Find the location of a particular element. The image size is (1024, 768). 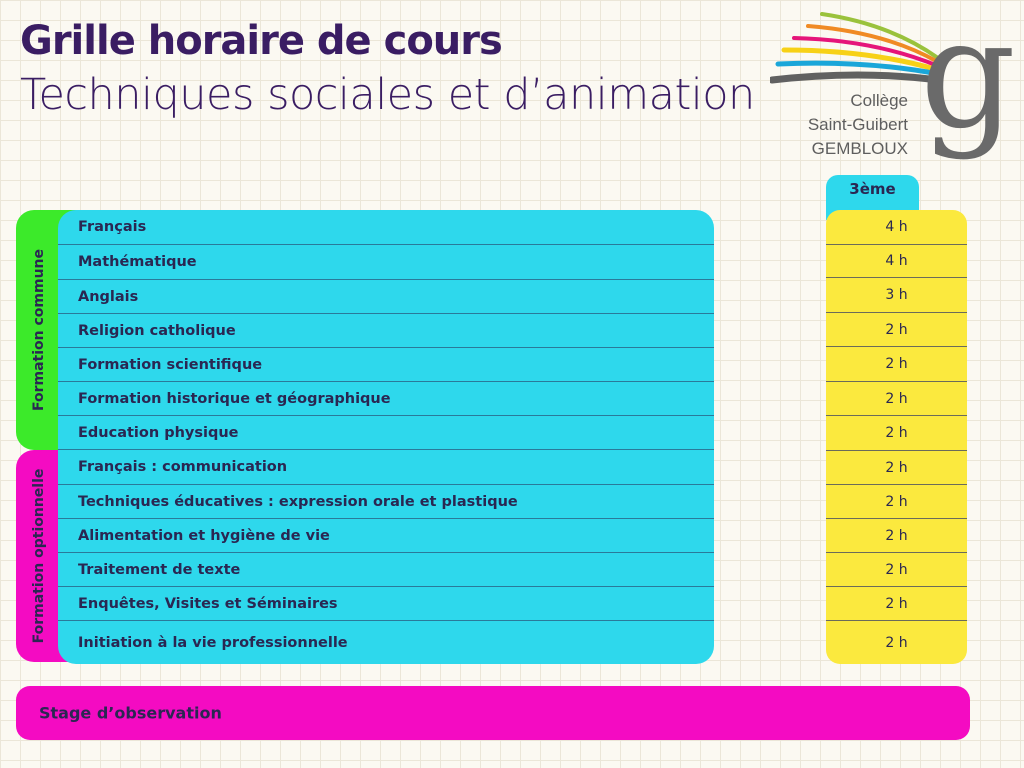

logo-line-college: Collège is located at coordinates (879, 100).